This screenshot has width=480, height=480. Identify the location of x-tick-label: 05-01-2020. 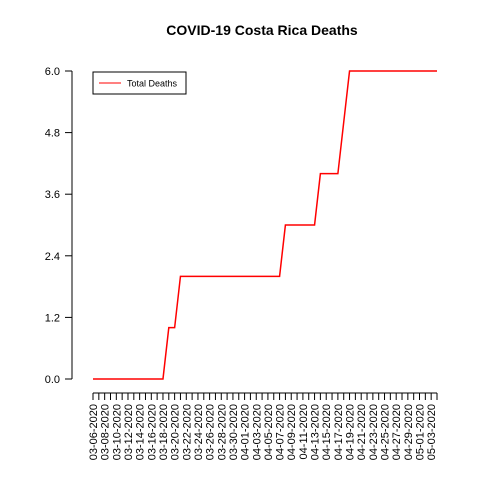
(421, 432).